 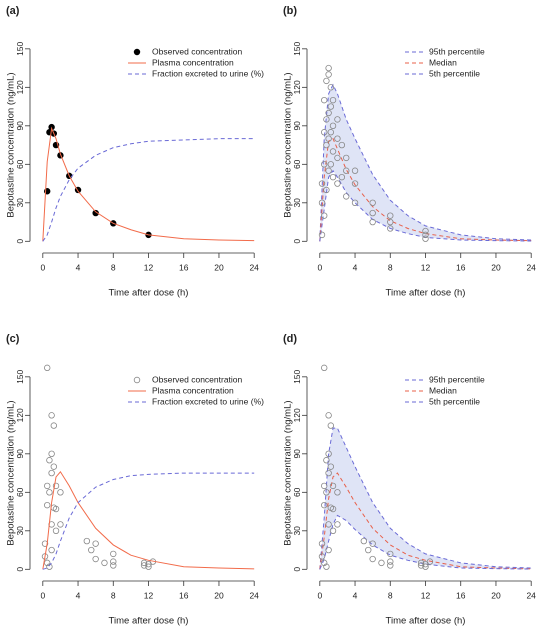 What do you see at coordinates (208, 73) in the screenshot?
I see `legend-label: Fraction excreted to urine (%)` at bounding box center [208, 73].